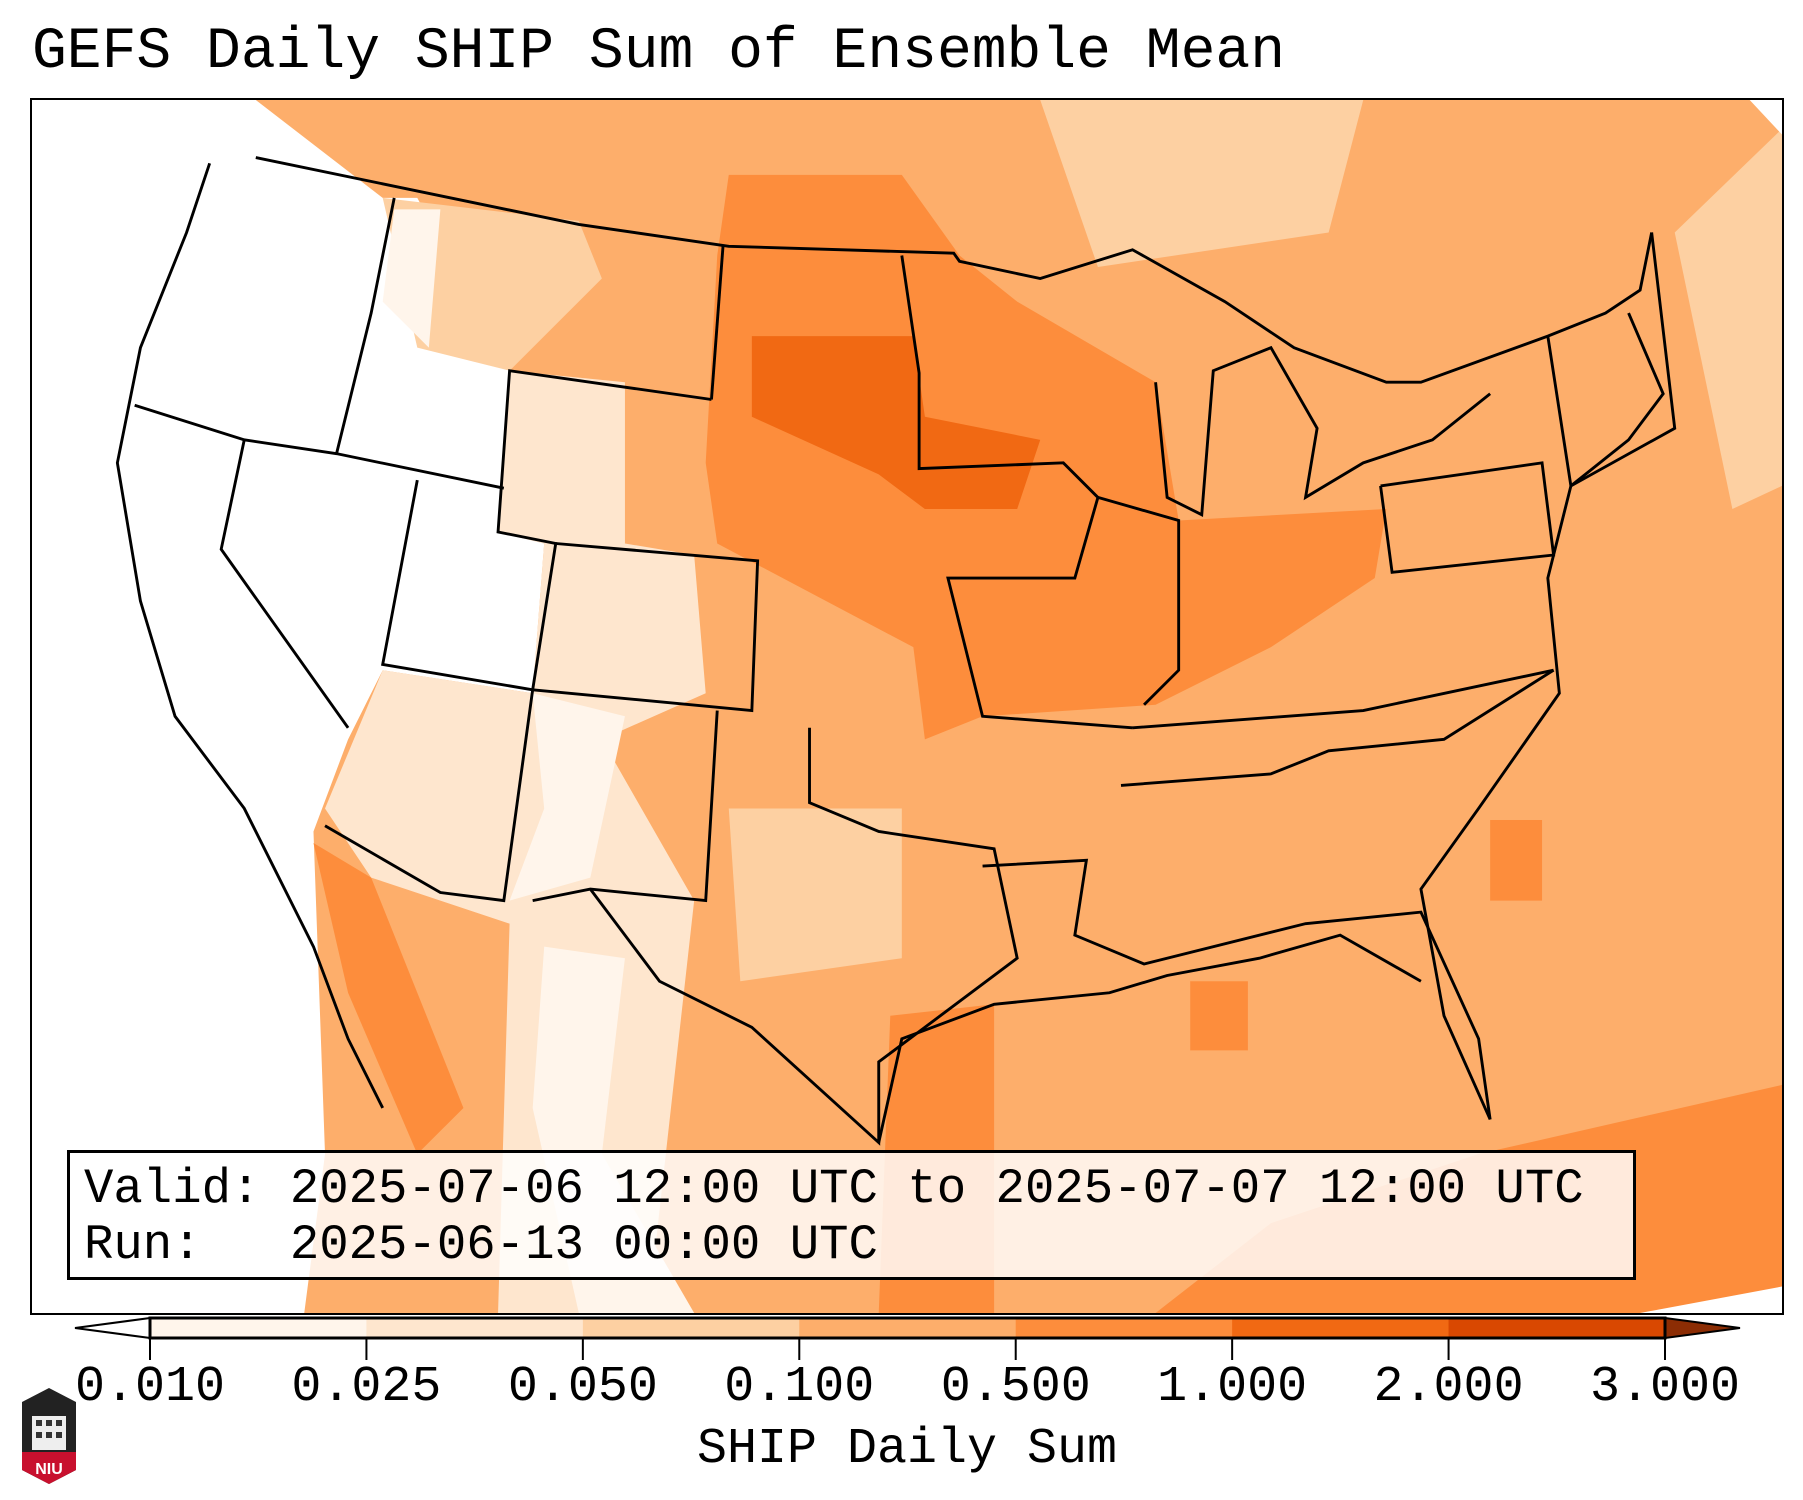  Describe the element at coordinates (49, 1436) in the screenshot. I see `niu-logo: NIU` at that location.